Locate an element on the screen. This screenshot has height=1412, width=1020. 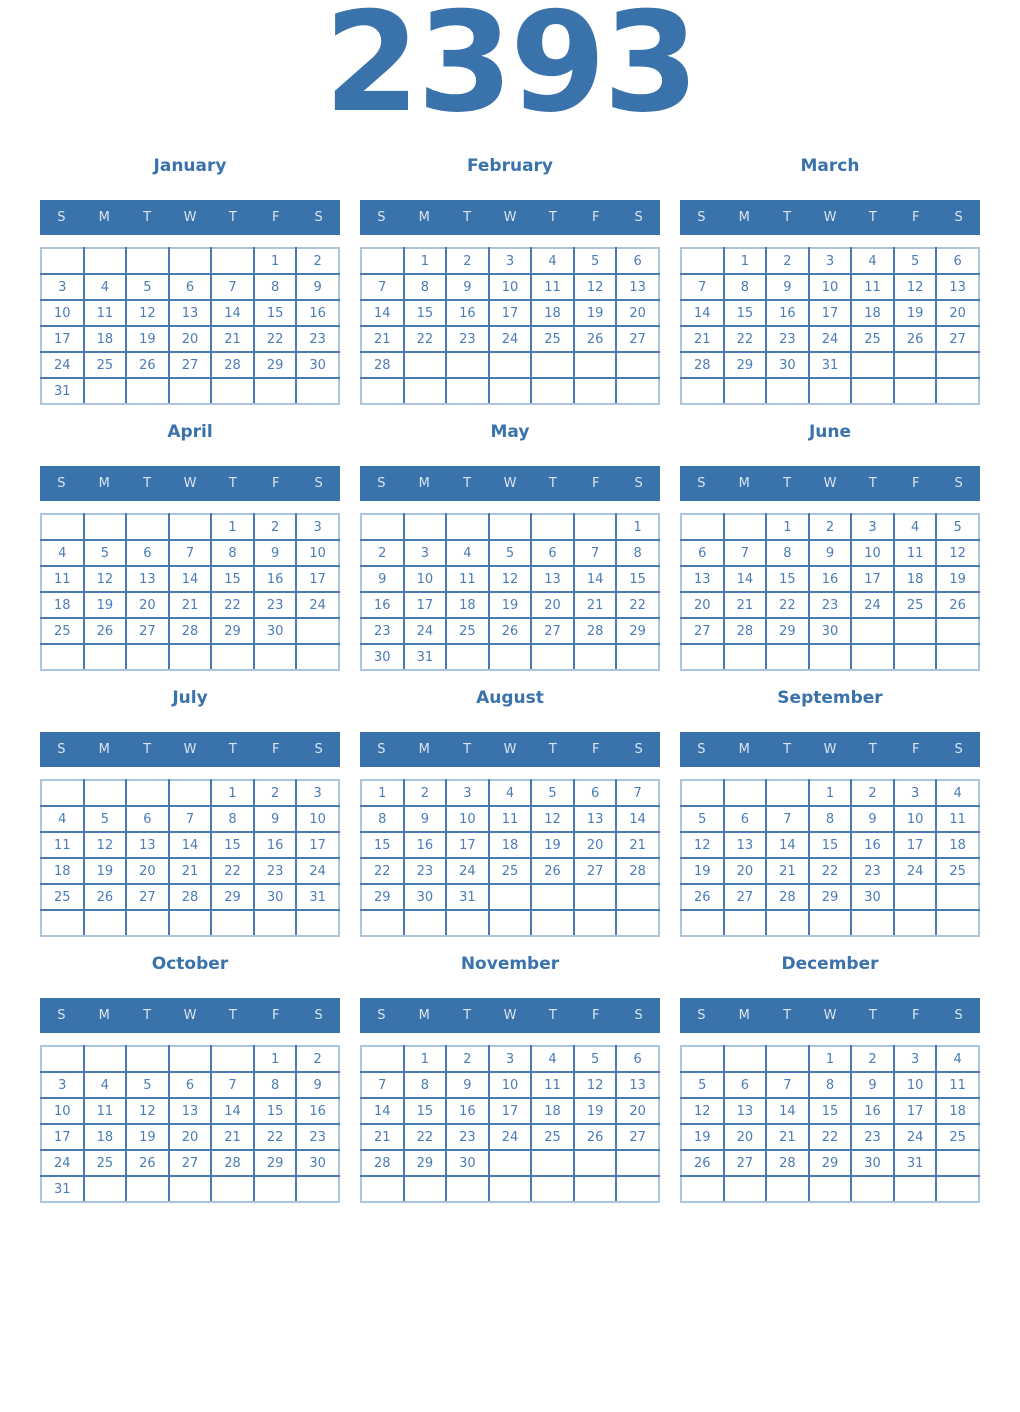
weekday-label: M is located at coordinates (104, 483).